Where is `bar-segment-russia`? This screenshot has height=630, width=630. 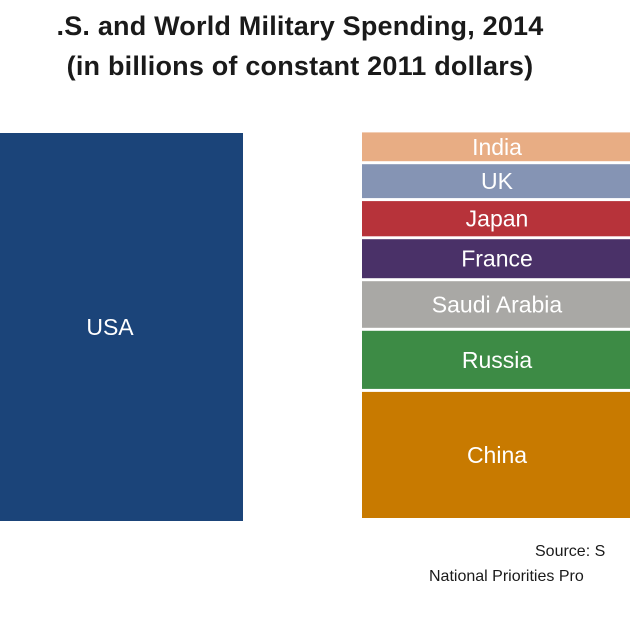
bar-segment-russia is located at coordinates (496, 359).